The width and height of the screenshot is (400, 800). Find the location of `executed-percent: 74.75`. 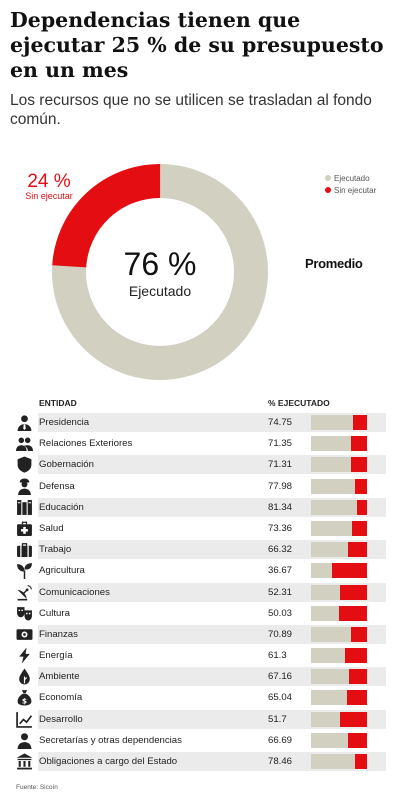

executed-percent: 74.75 is located at coordinates (280, 422).